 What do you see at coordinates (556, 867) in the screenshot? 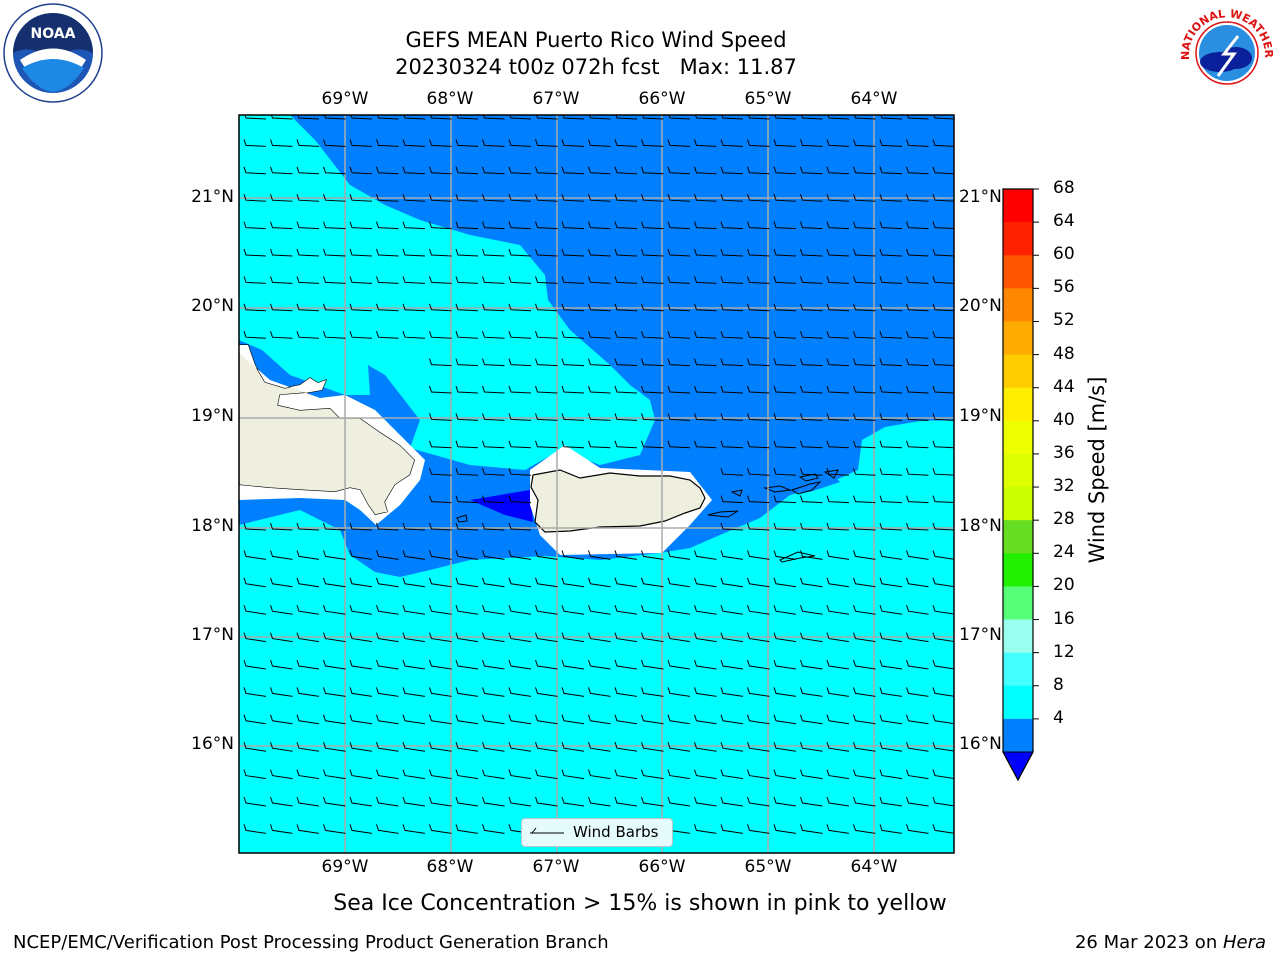
I see `lon-label-bottom: 67°W` at bounding box center [556, 867].